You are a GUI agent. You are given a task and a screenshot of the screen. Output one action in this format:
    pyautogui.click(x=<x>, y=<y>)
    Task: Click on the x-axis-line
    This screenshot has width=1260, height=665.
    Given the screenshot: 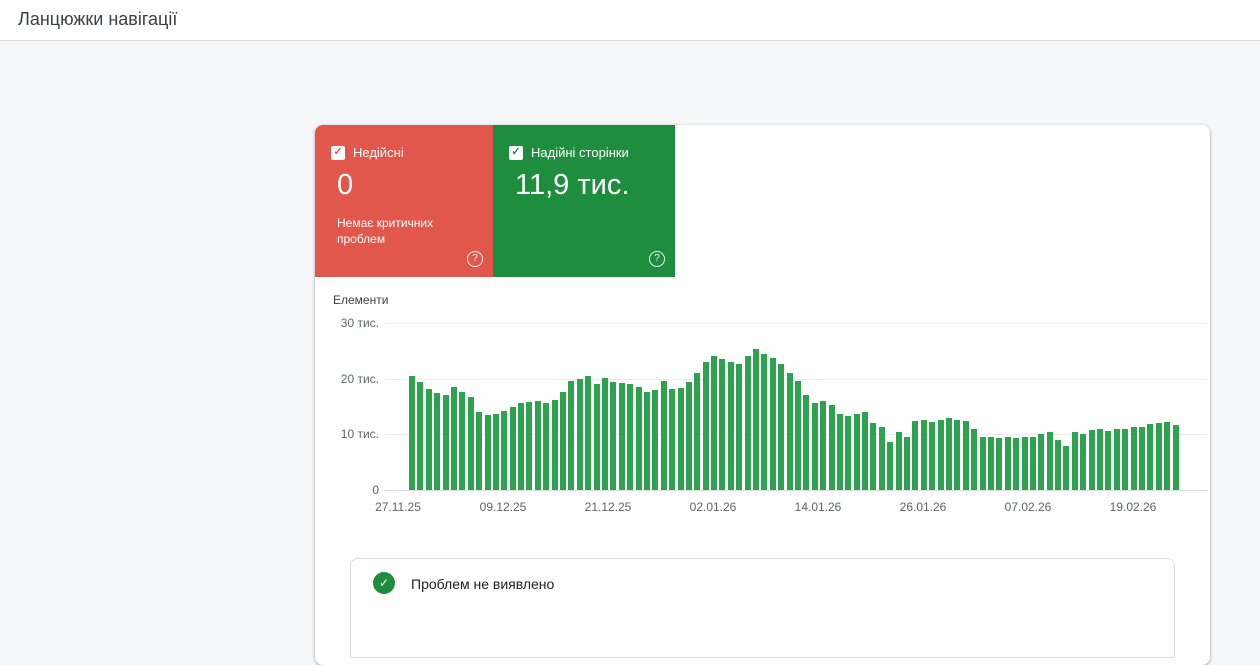 What is the action you would take?
    pyautogui.click(x=796, y=490)
    